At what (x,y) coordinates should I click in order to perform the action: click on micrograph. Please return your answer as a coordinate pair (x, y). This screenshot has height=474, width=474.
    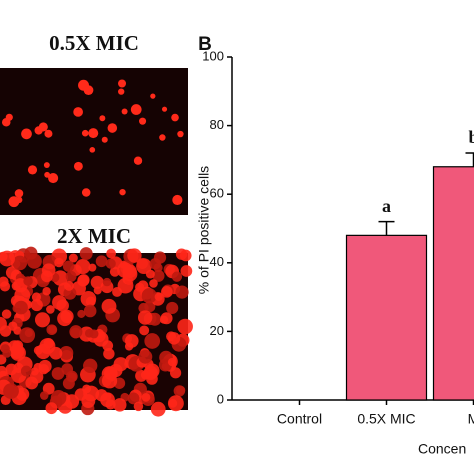
    Looking at the image, I should click on (94, 141).